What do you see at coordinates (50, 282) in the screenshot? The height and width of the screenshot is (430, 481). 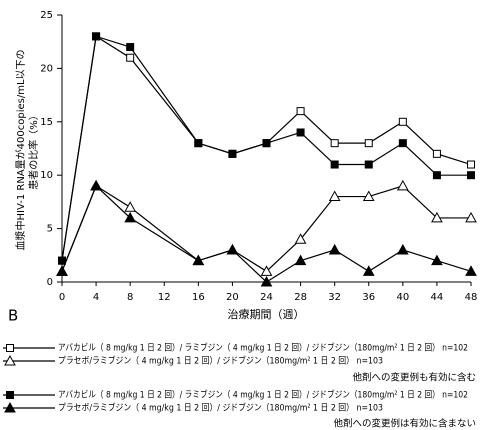 I see `y-tick-label: 0` at bounding box center [50, 282].